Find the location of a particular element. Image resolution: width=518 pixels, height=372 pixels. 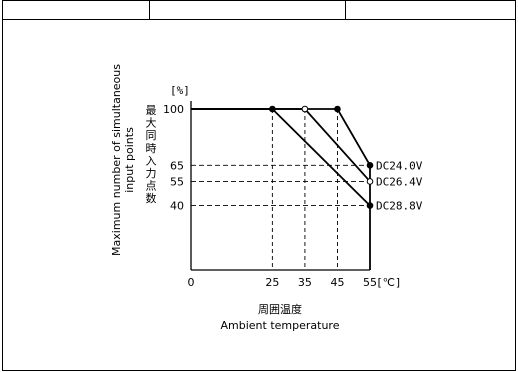

x-axis-label-jp: 周囲温度 is located at coordinates (280, 309).